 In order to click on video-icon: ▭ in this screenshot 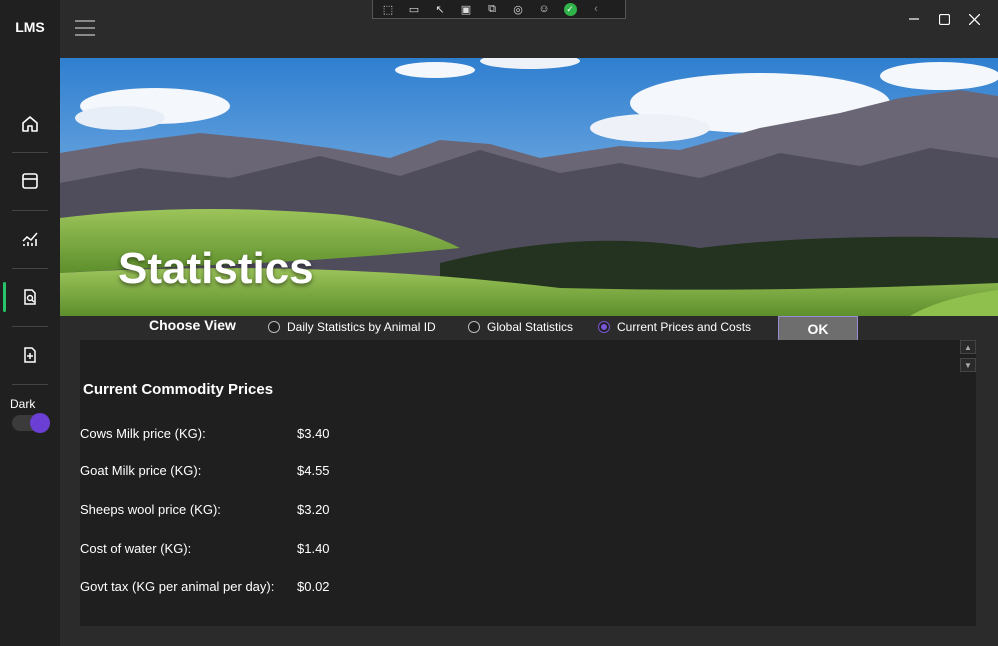, I will do `click(414, 9)`.